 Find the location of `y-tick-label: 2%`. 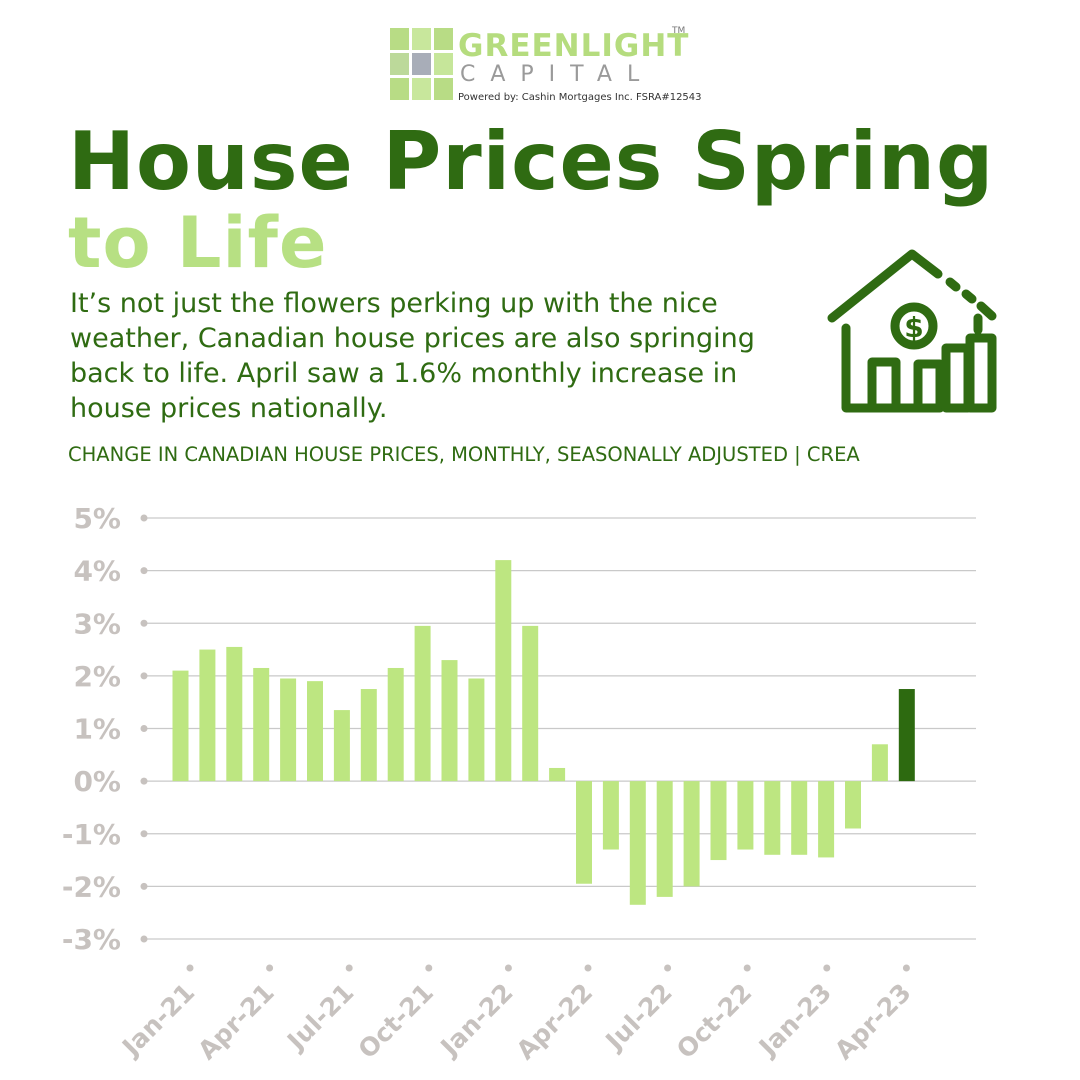

y-tick-label: 2% is located at coordinates (97, 676).